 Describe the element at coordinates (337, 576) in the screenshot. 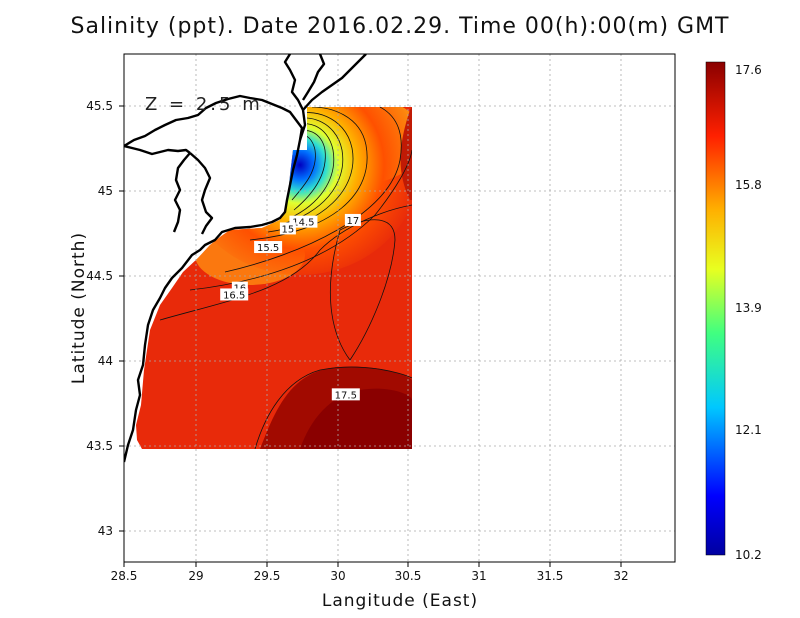

I see `x-tick-label: 30` at that location.